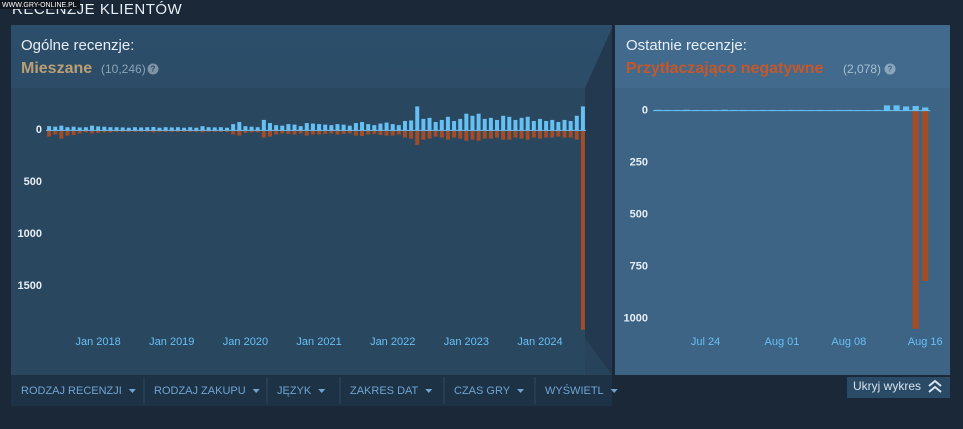 Image resolution: width=963 pixels, height=429 pixels. I want to click on filter-label: ZAKRES DAT, so click(384, 391).